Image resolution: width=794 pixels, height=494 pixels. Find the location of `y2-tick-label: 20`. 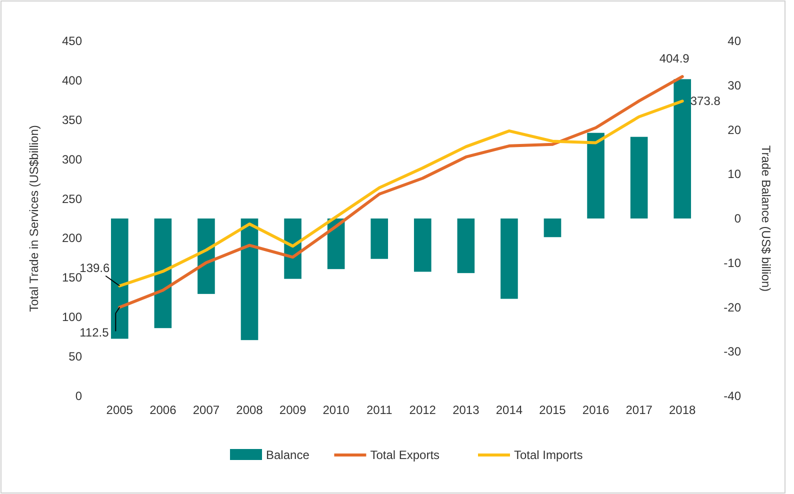

y2-tick-label: 20 is located at coordinates (735, 129).